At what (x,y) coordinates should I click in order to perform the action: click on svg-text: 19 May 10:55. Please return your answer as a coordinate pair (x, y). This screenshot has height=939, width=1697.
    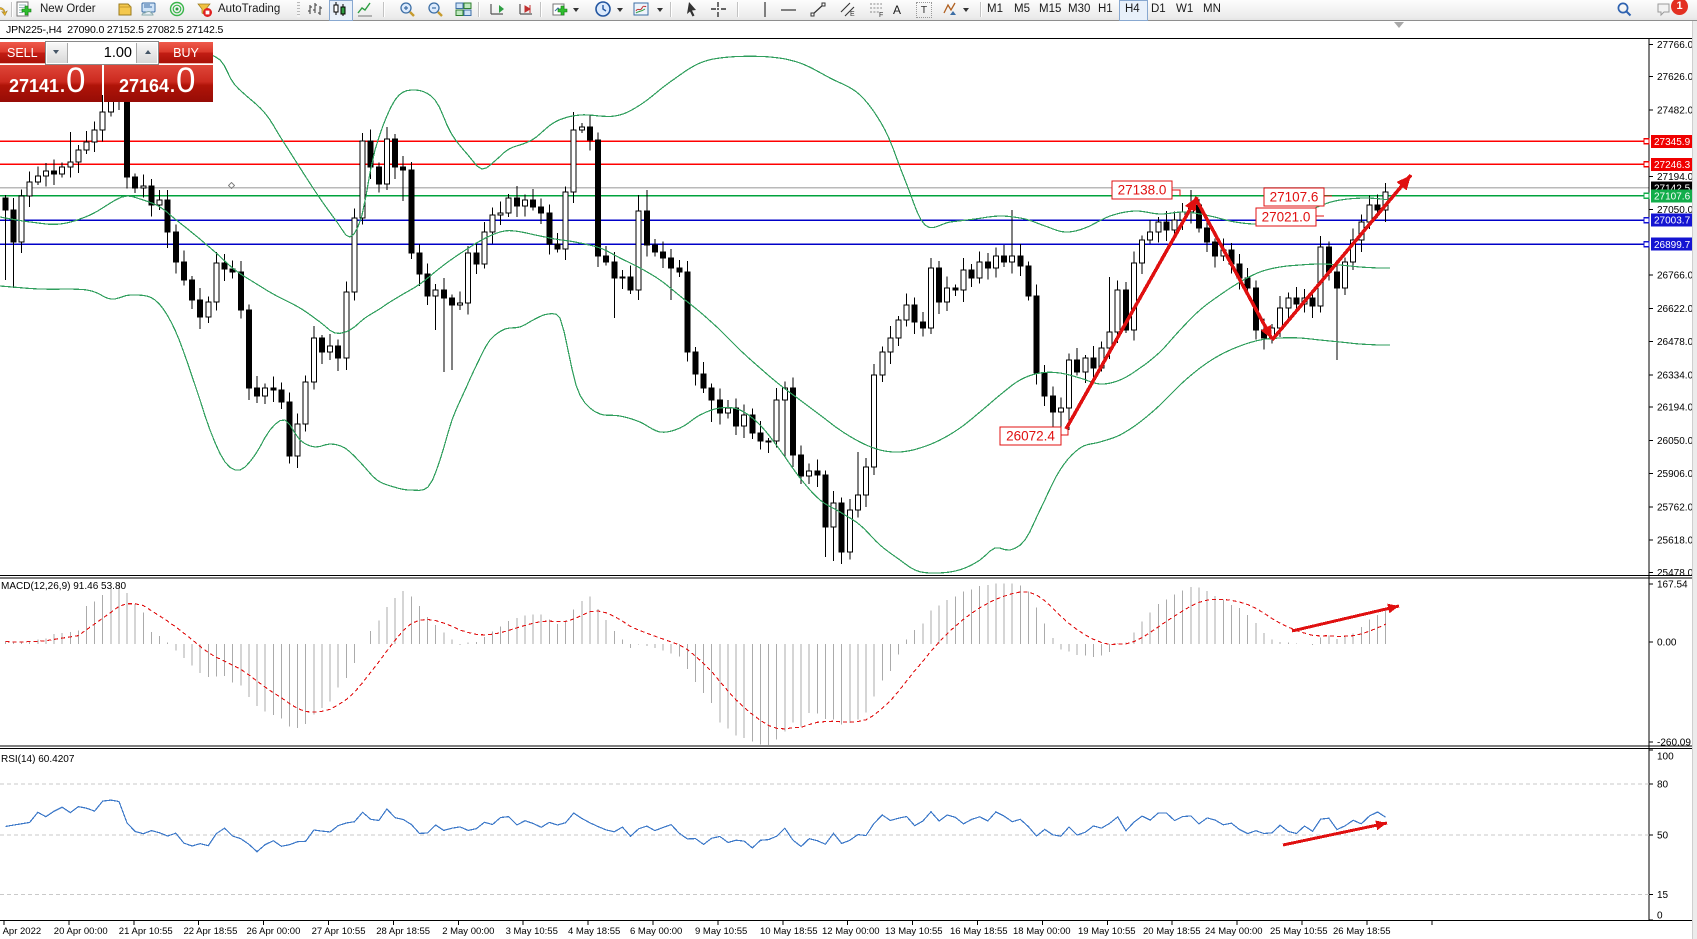
    Looking at the image, I should click on (1107, 931).